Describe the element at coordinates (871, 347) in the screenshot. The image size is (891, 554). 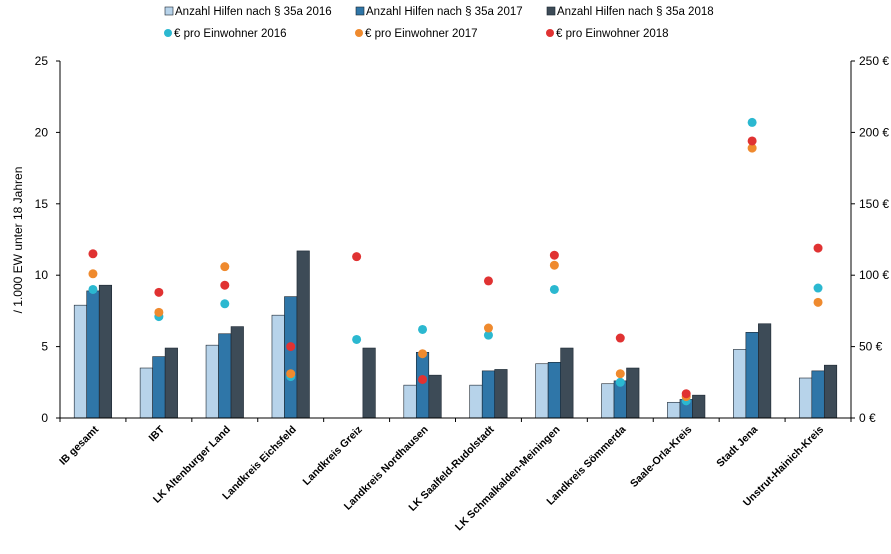
I see `right-tick-label: 50 €` at that location.